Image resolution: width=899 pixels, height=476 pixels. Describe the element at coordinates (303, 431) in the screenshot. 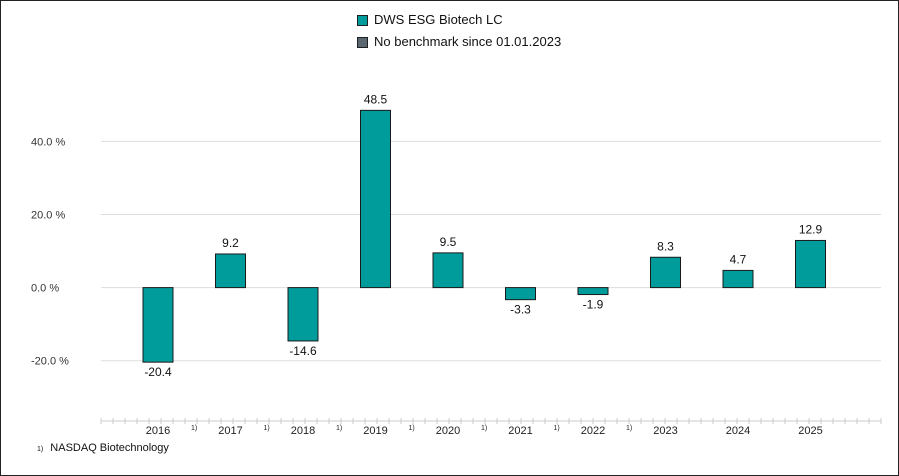

I see `x-tick-label: 2018` at that location.